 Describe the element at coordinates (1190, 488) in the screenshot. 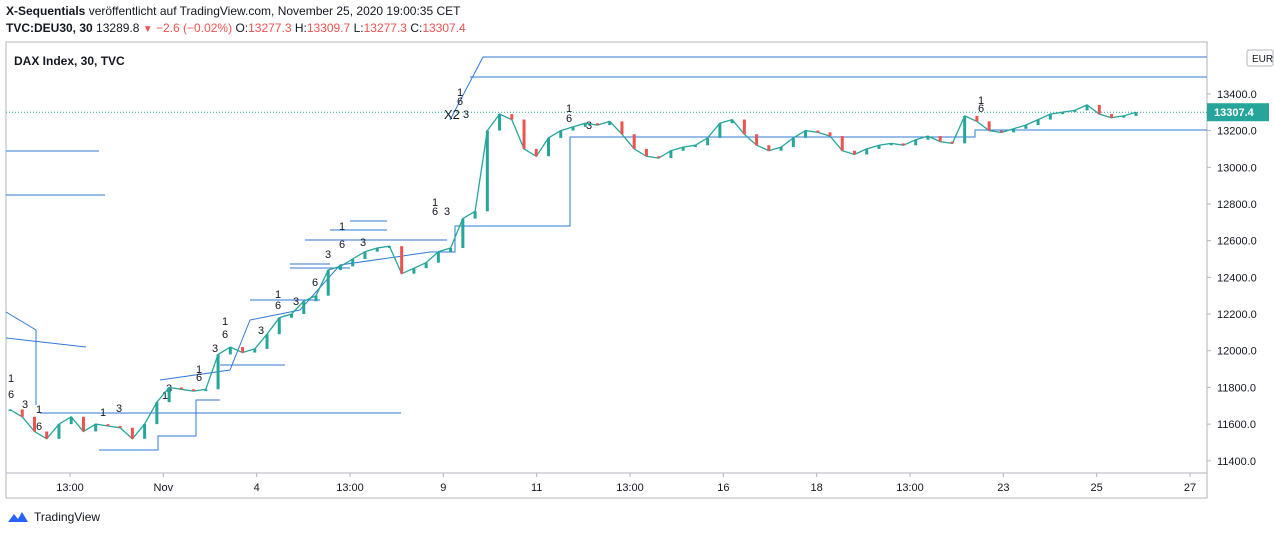

I see `x-tick-label: 27` at that location.